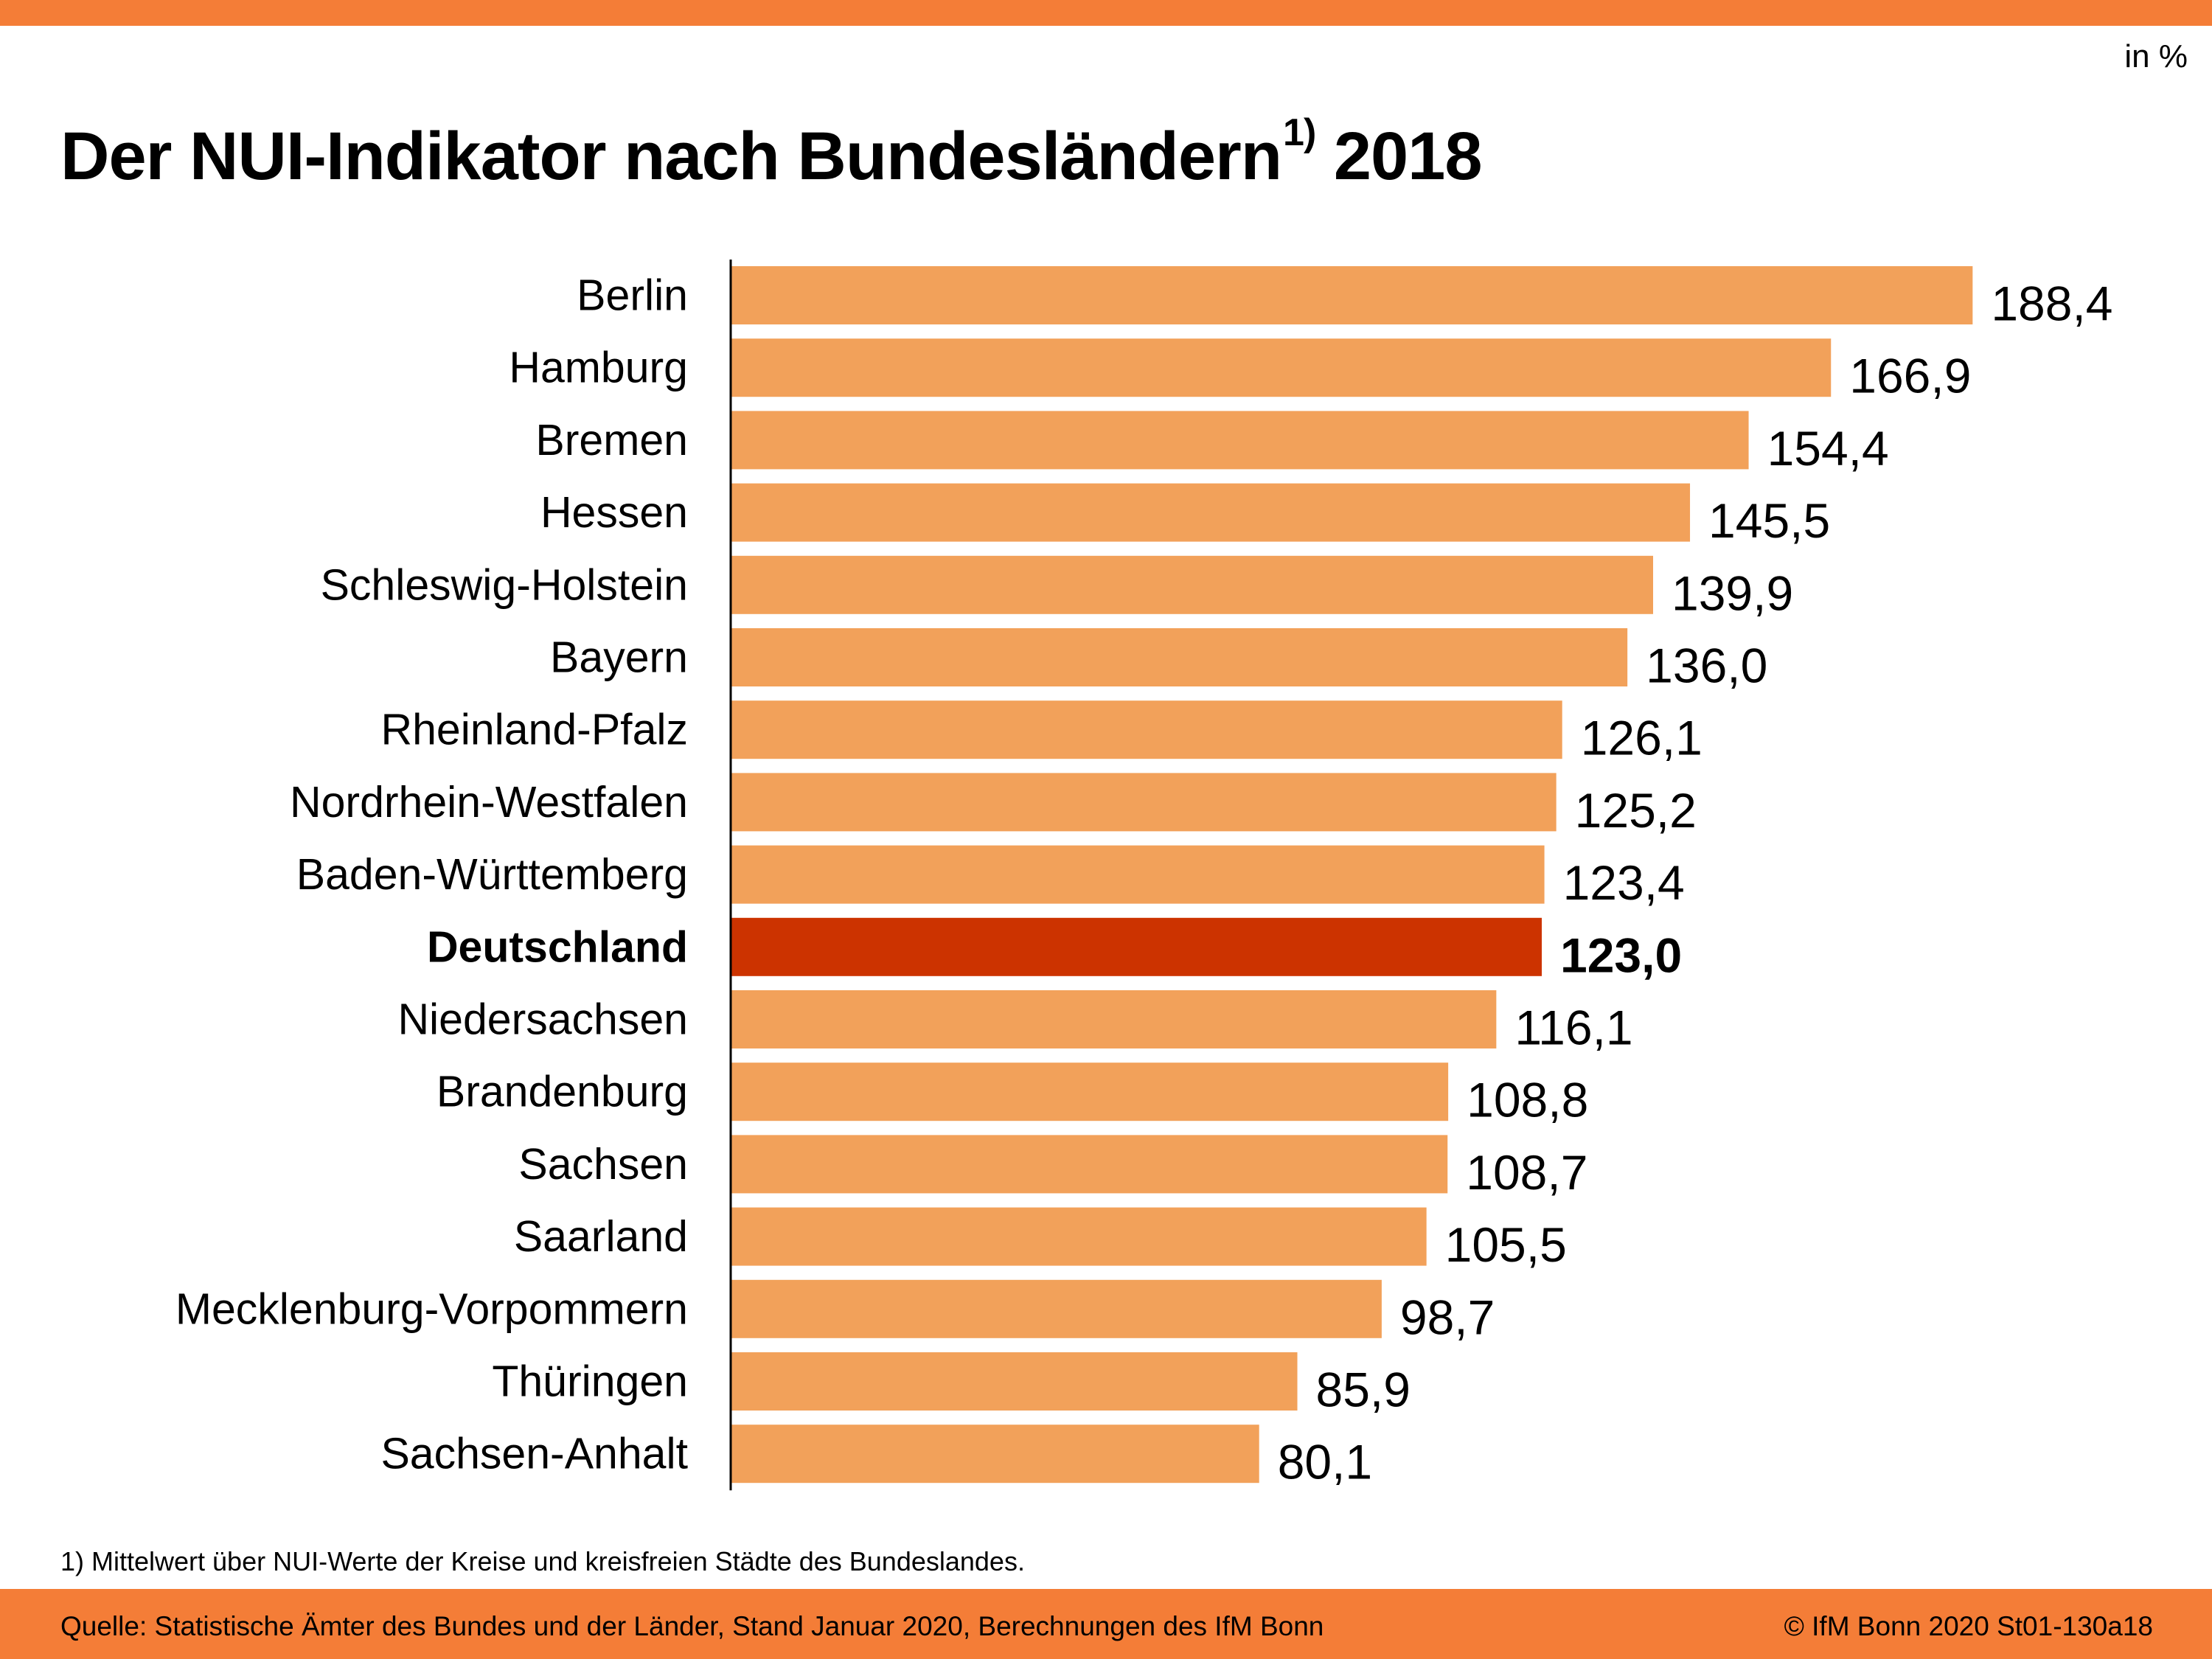 The height and width of the screenshot is (1659, 2212). I want to click on value-label: 80,1, so click(1325, 1462).